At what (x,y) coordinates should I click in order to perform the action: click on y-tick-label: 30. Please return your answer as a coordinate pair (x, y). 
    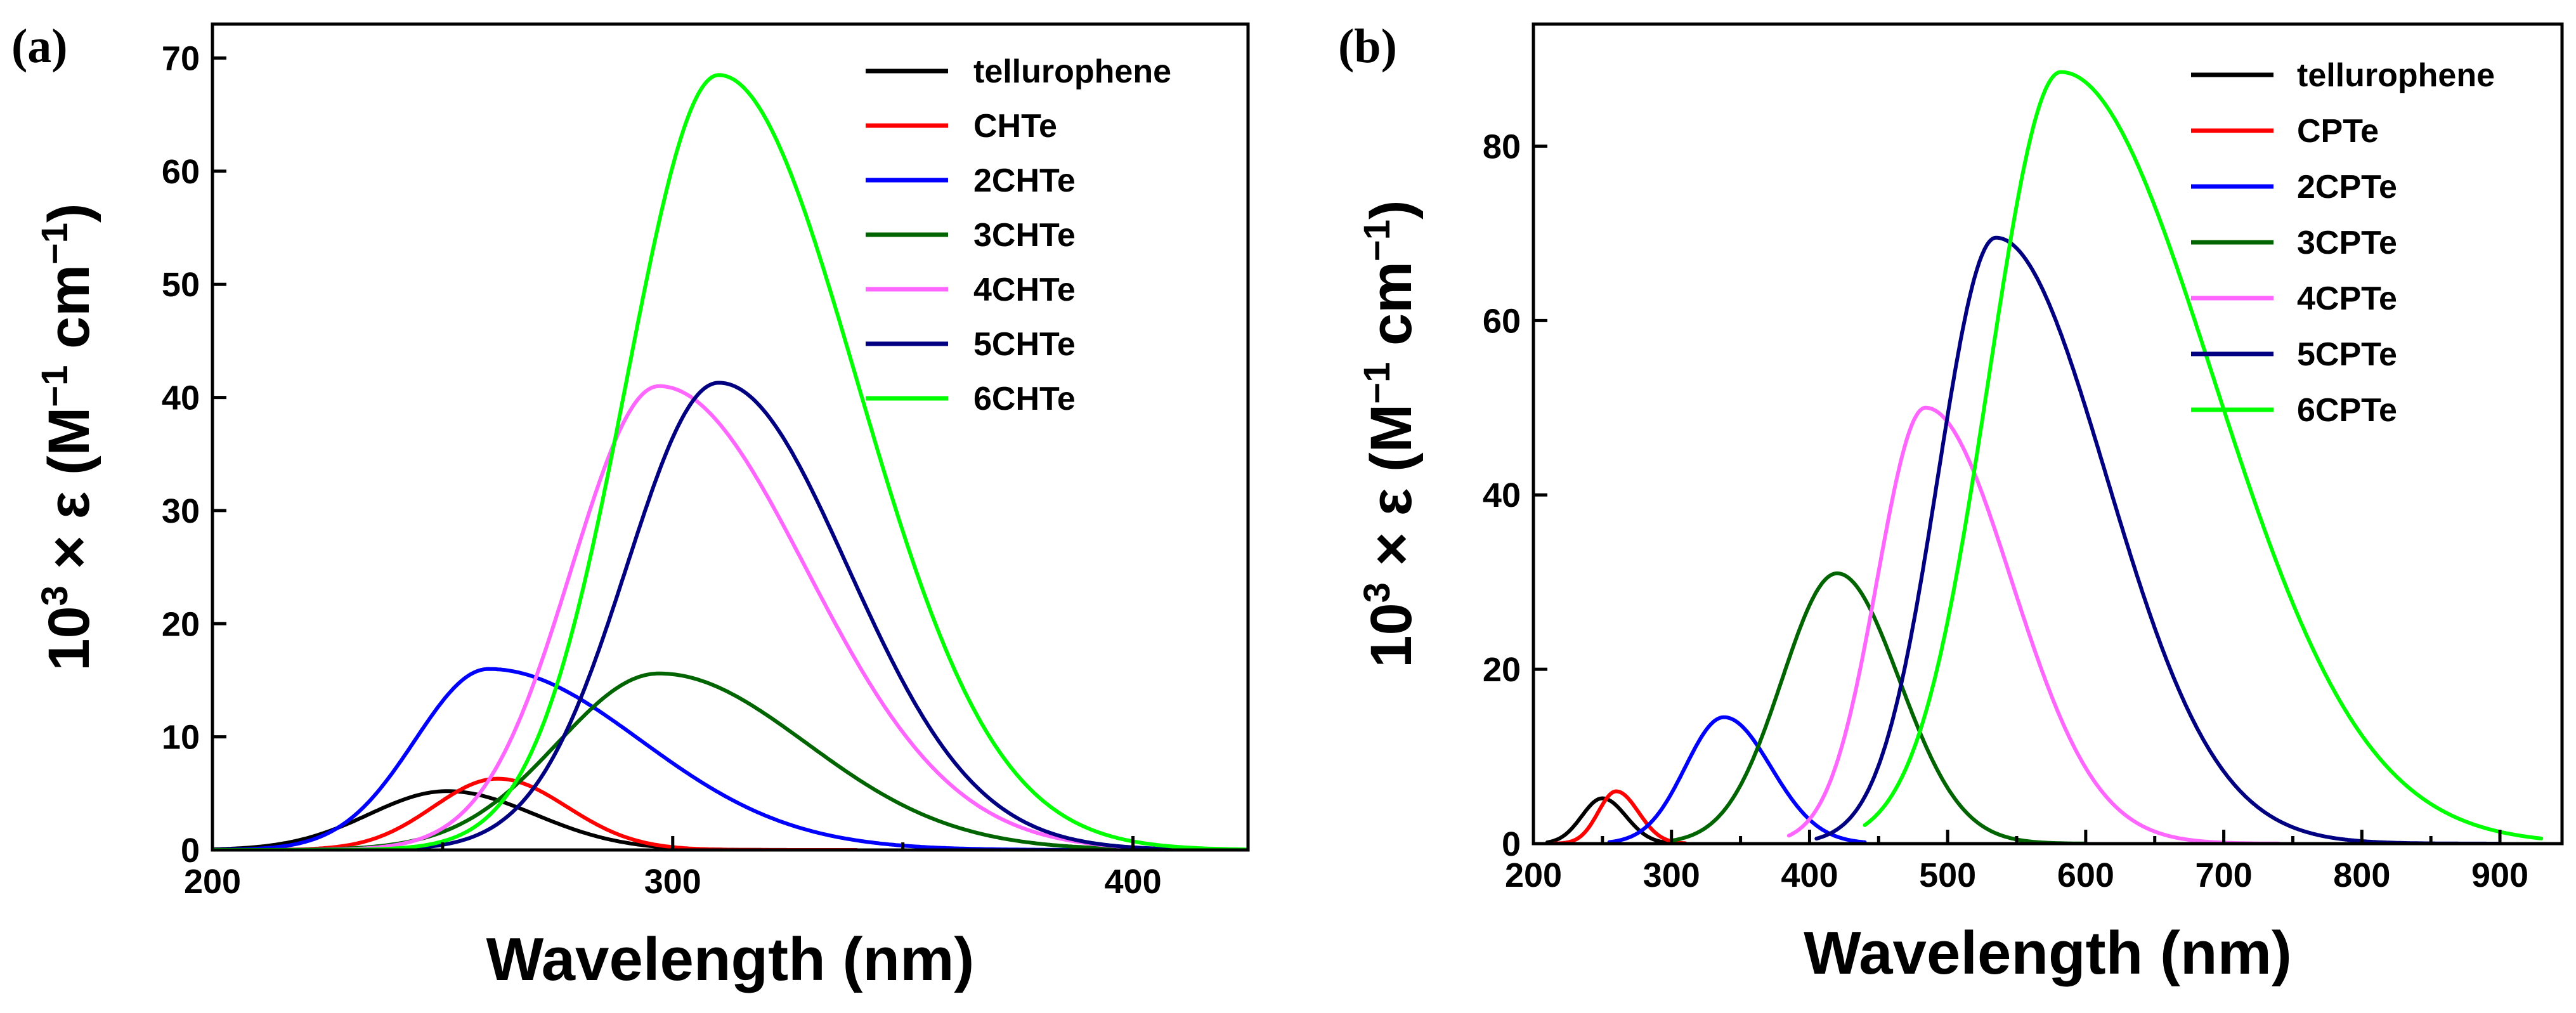
    Looking at the image, I should click on (181, 511).